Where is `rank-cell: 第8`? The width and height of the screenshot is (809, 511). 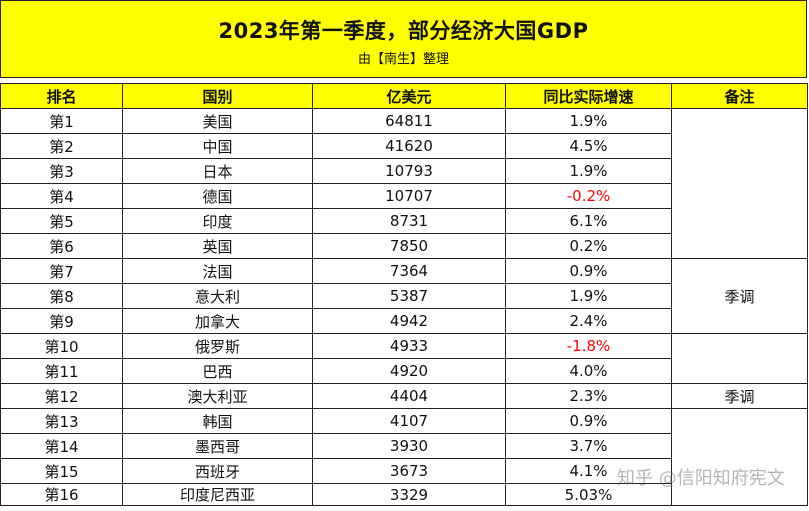 rank-cell: 第8 is located at coordinates (61, 296).